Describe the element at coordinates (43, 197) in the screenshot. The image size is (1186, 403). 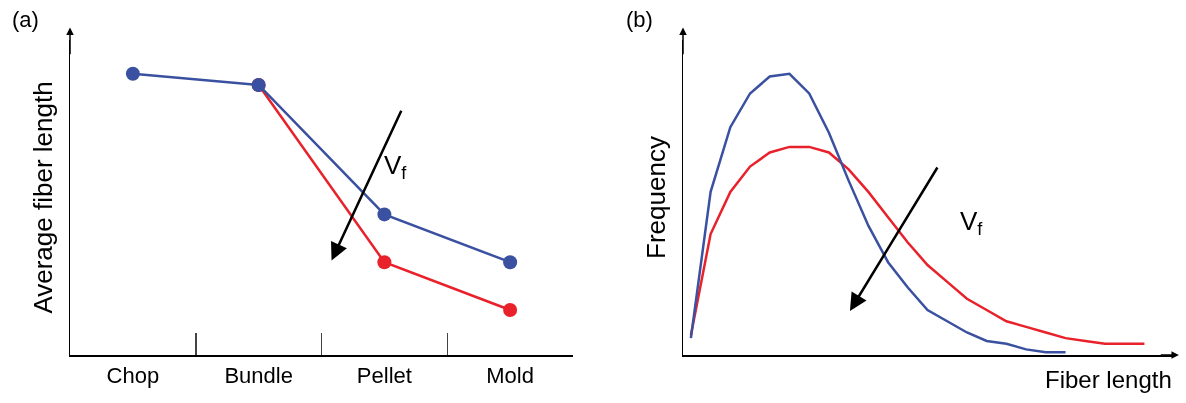
I see `y-axis-title: Average fiber length` at that location.